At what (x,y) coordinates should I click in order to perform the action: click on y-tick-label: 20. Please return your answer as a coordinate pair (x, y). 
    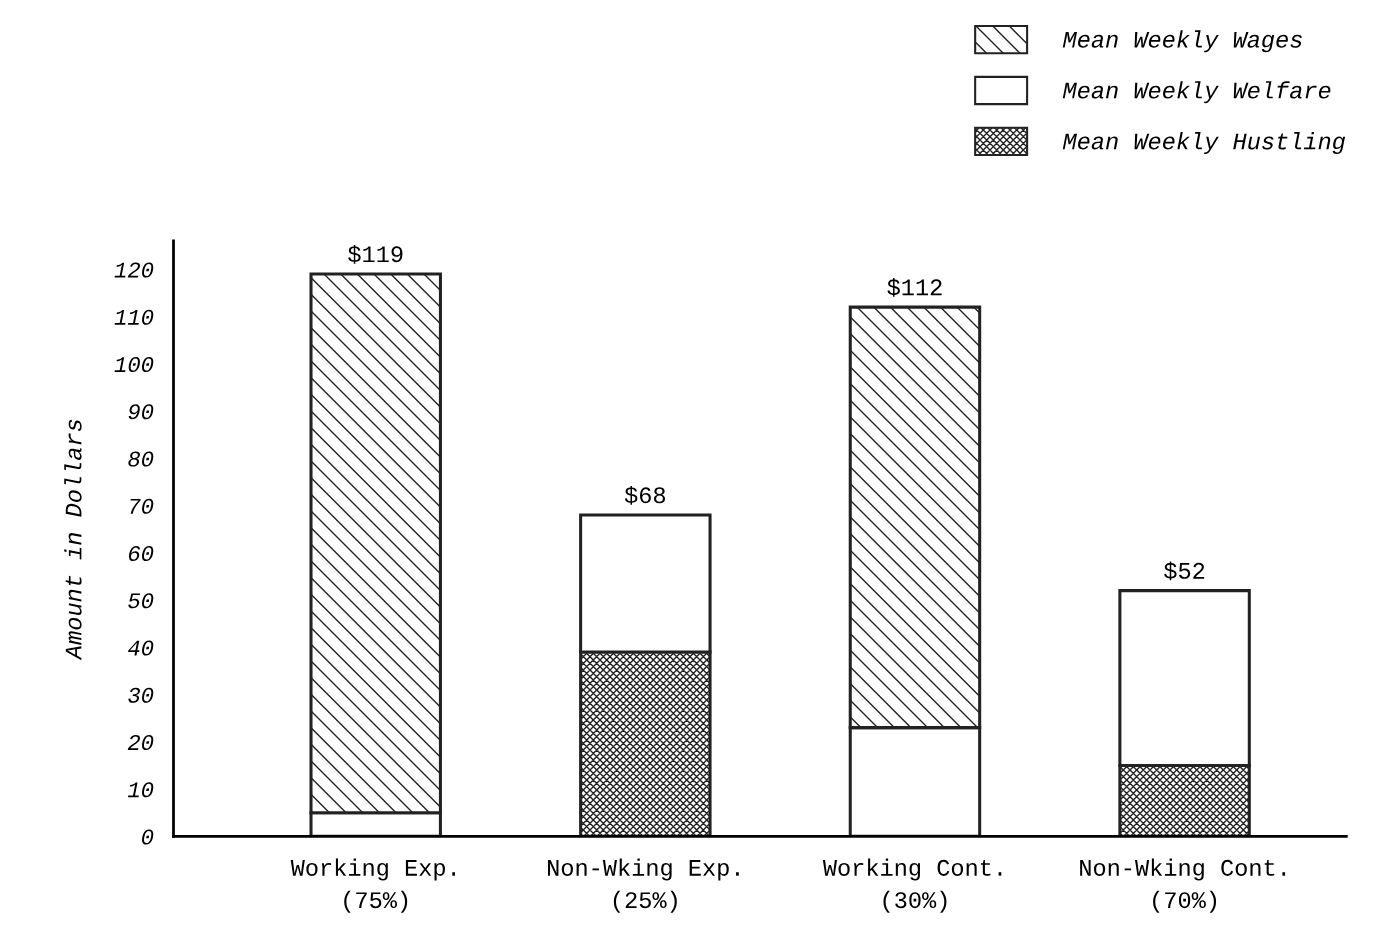
    Looking at the image, I should click on (140, 743).